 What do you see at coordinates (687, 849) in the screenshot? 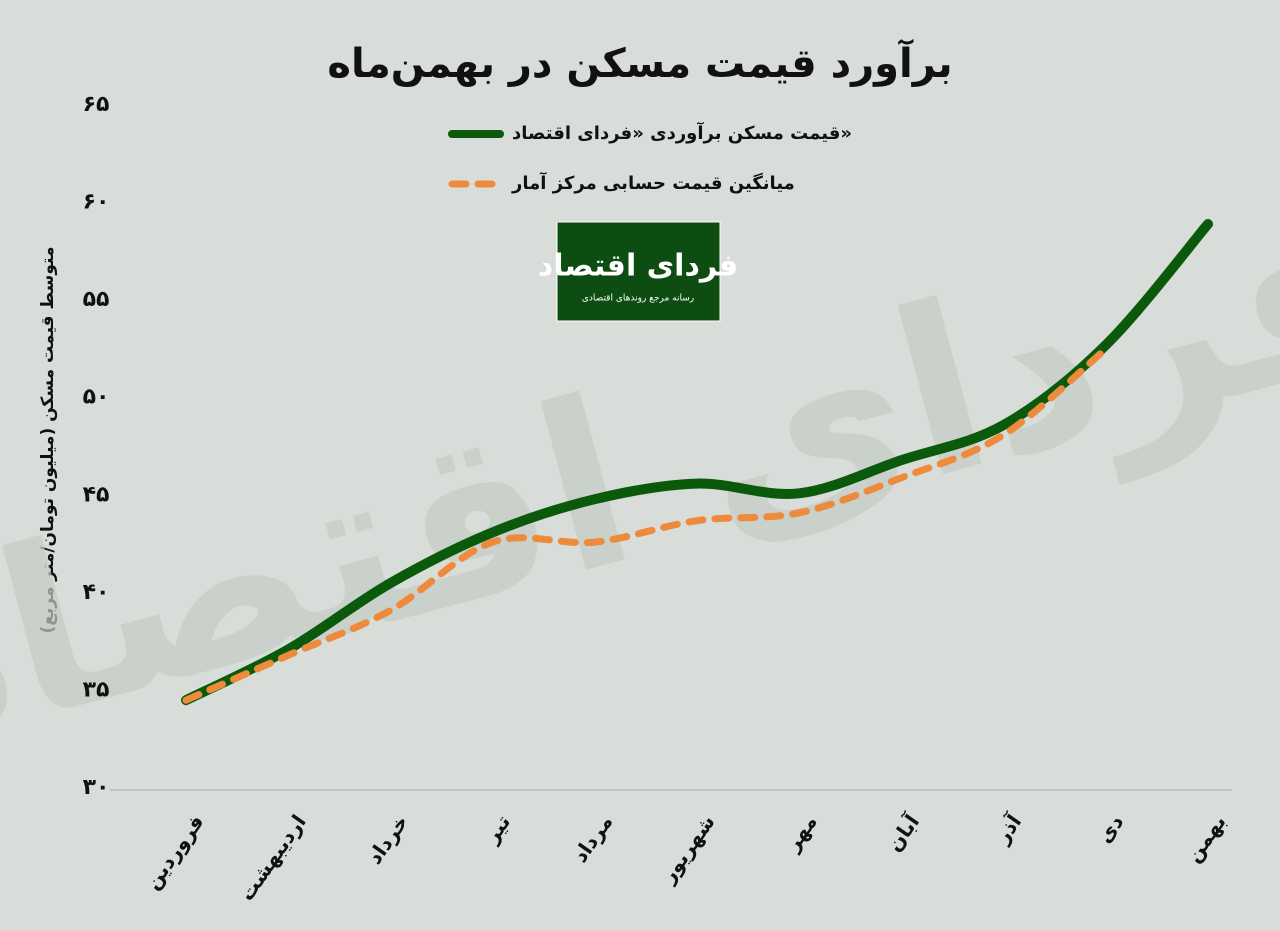
I see `x-tick-label: شهریور` at bounding box center [687, 849].